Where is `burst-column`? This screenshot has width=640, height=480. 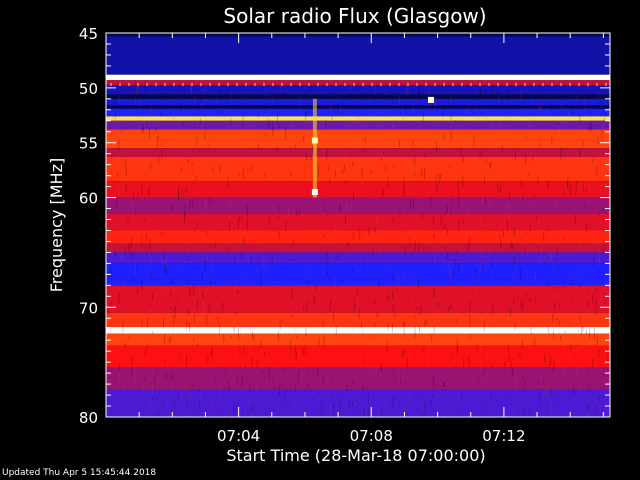 burst-column is located at coordinates (314, 148).